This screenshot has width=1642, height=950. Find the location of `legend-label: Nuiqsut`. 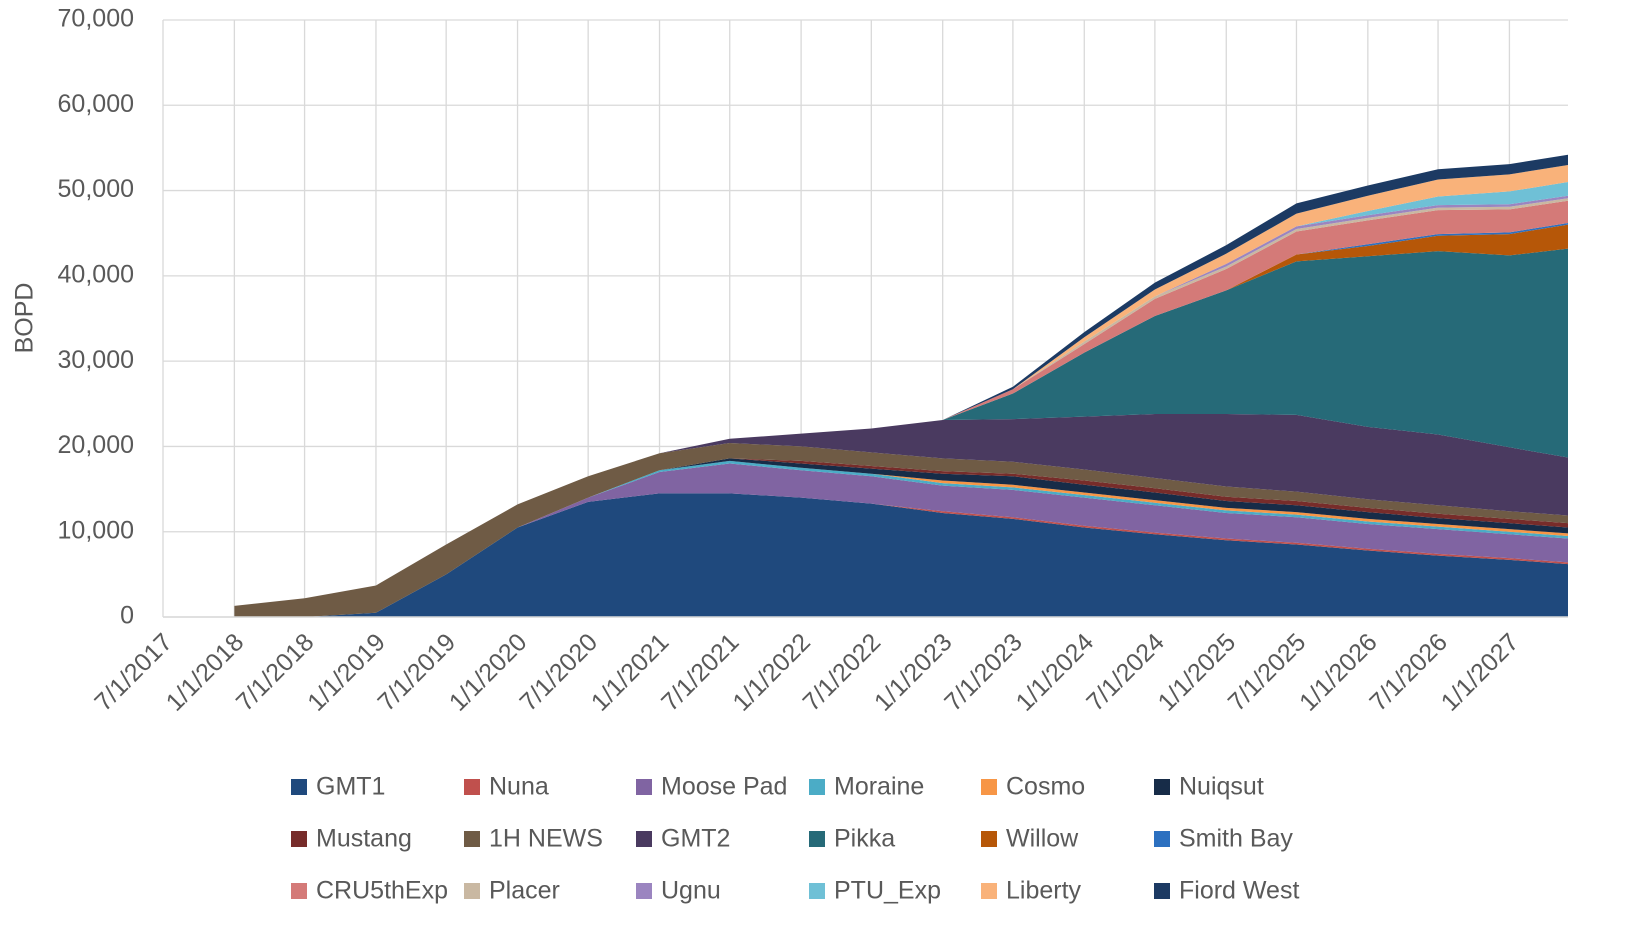

legend-label: Nuiqsut is located at coordinates (1221, 787).